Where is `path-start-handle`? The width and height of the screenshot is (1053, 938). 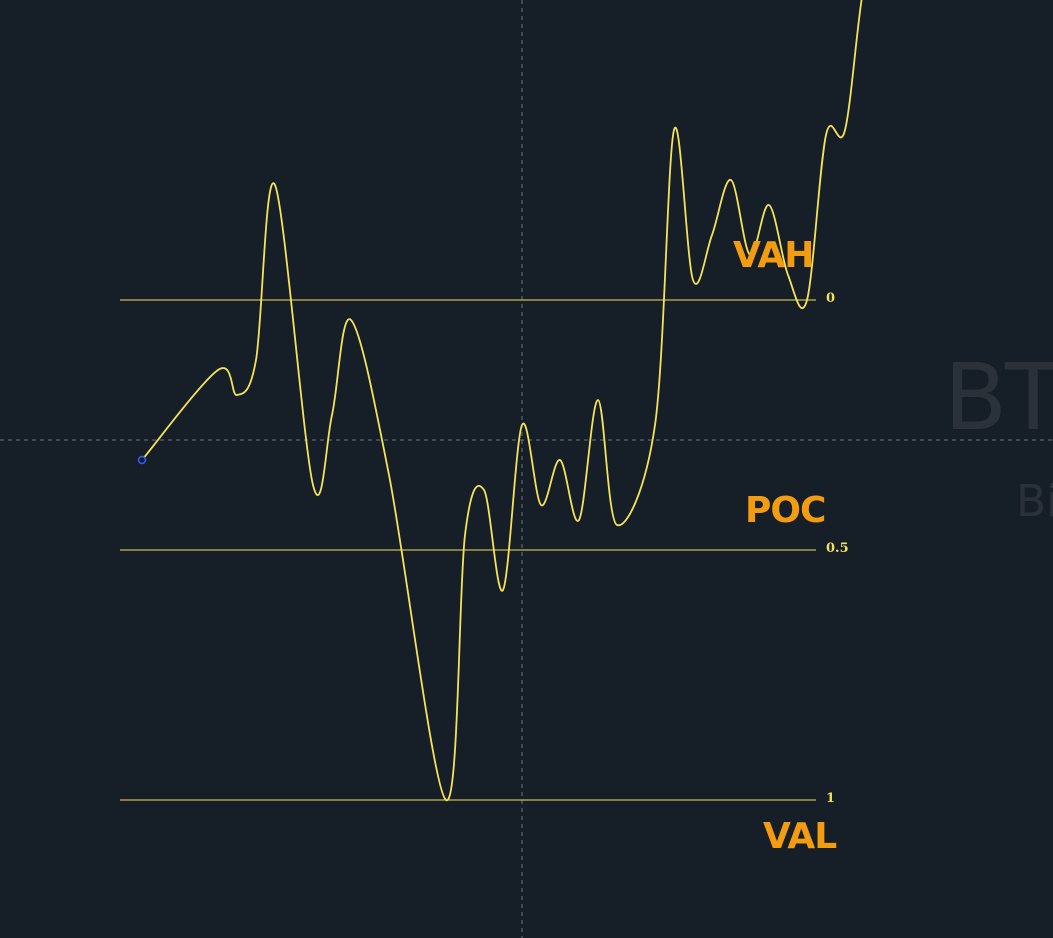
path-start-handle is located at coordinates (142, 460).